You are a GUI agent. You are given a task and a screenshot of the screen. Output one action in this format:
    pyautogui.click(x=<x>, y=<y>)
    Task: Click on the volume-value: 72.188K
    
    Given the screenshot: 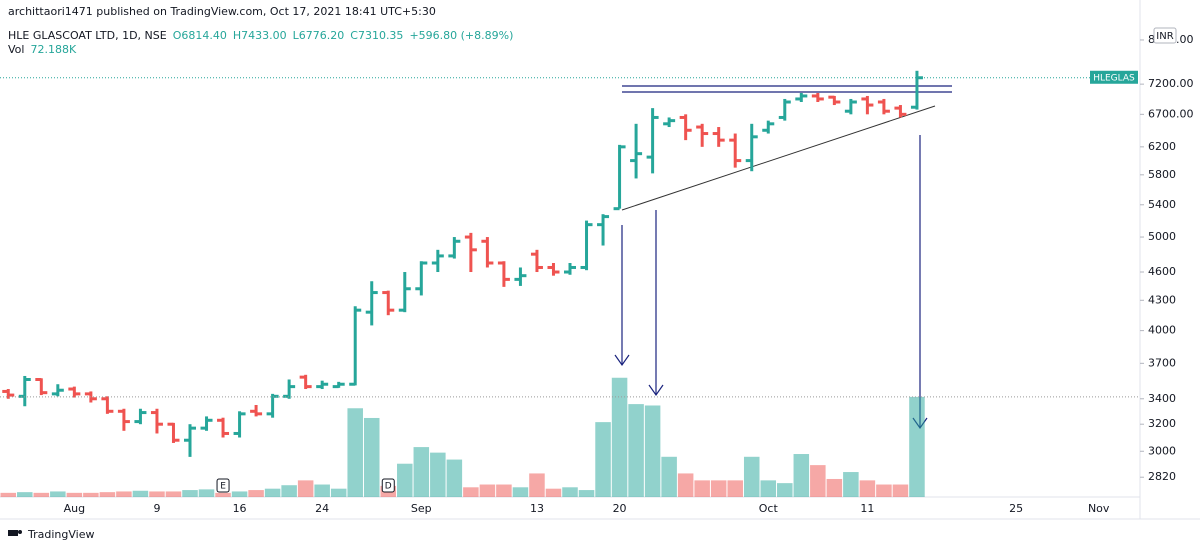 What is the action you would take?
    pyautogui.click(x=53, y=49)
    